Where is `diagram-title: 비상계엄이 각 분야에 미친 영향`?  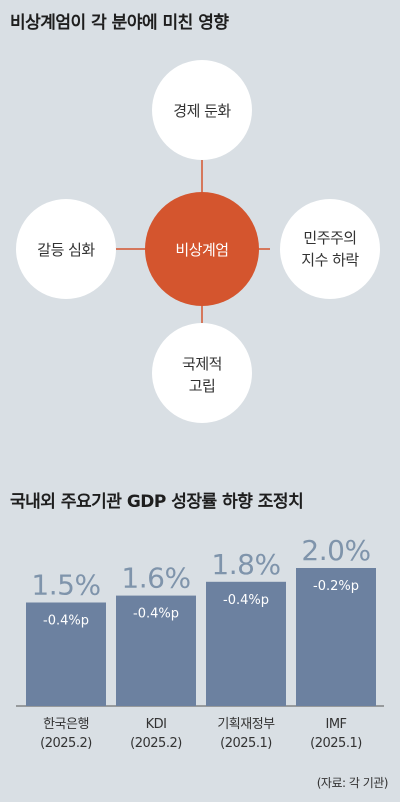
diagram-title: 비상계엄이 각 분야에 미친 영향 is located at coordinates (119, 23).